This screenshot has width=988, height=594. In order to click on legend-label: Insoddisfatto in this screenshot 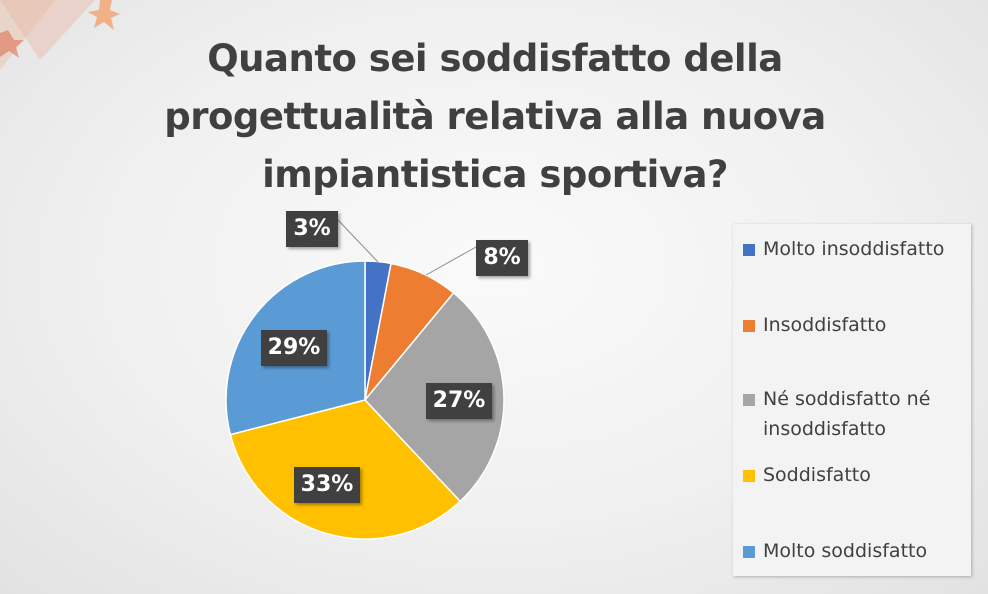, I will do `click(825, 325)`.